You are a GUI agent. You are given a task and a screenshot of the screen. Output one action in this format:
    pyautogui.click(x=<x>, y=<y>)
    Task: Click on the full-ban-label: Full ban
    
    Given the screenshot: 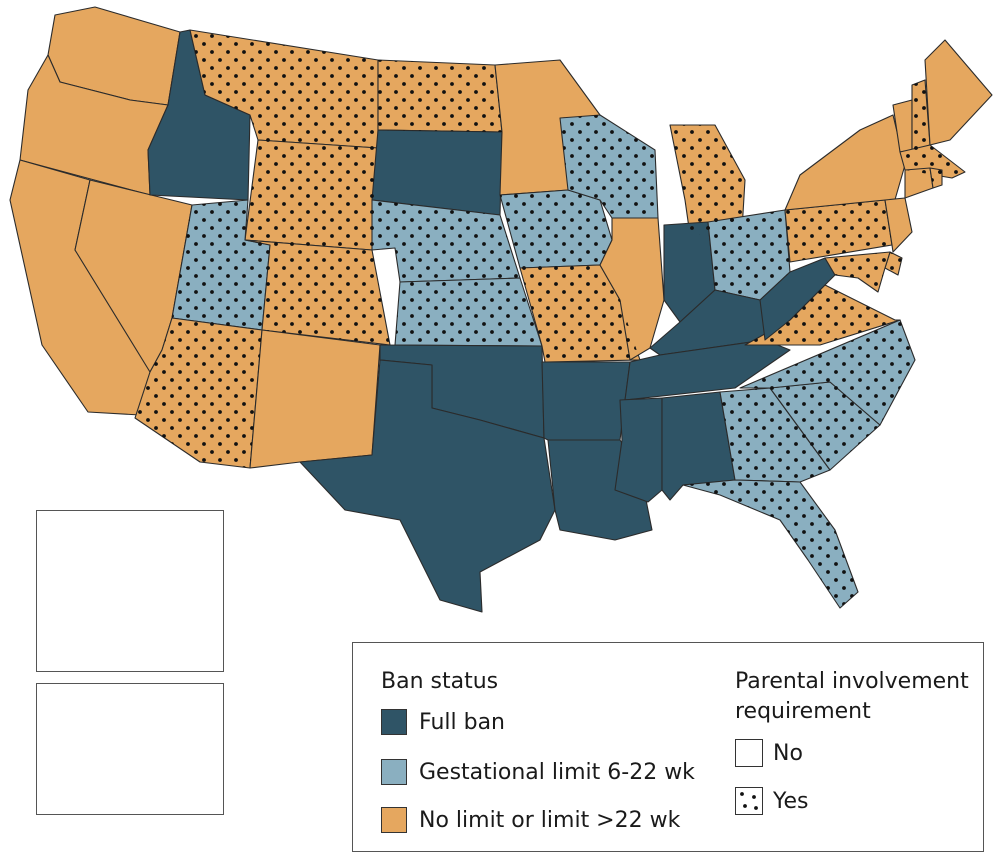 What is the action you would take?
    pyautogui.click(x=462, y=722)
    